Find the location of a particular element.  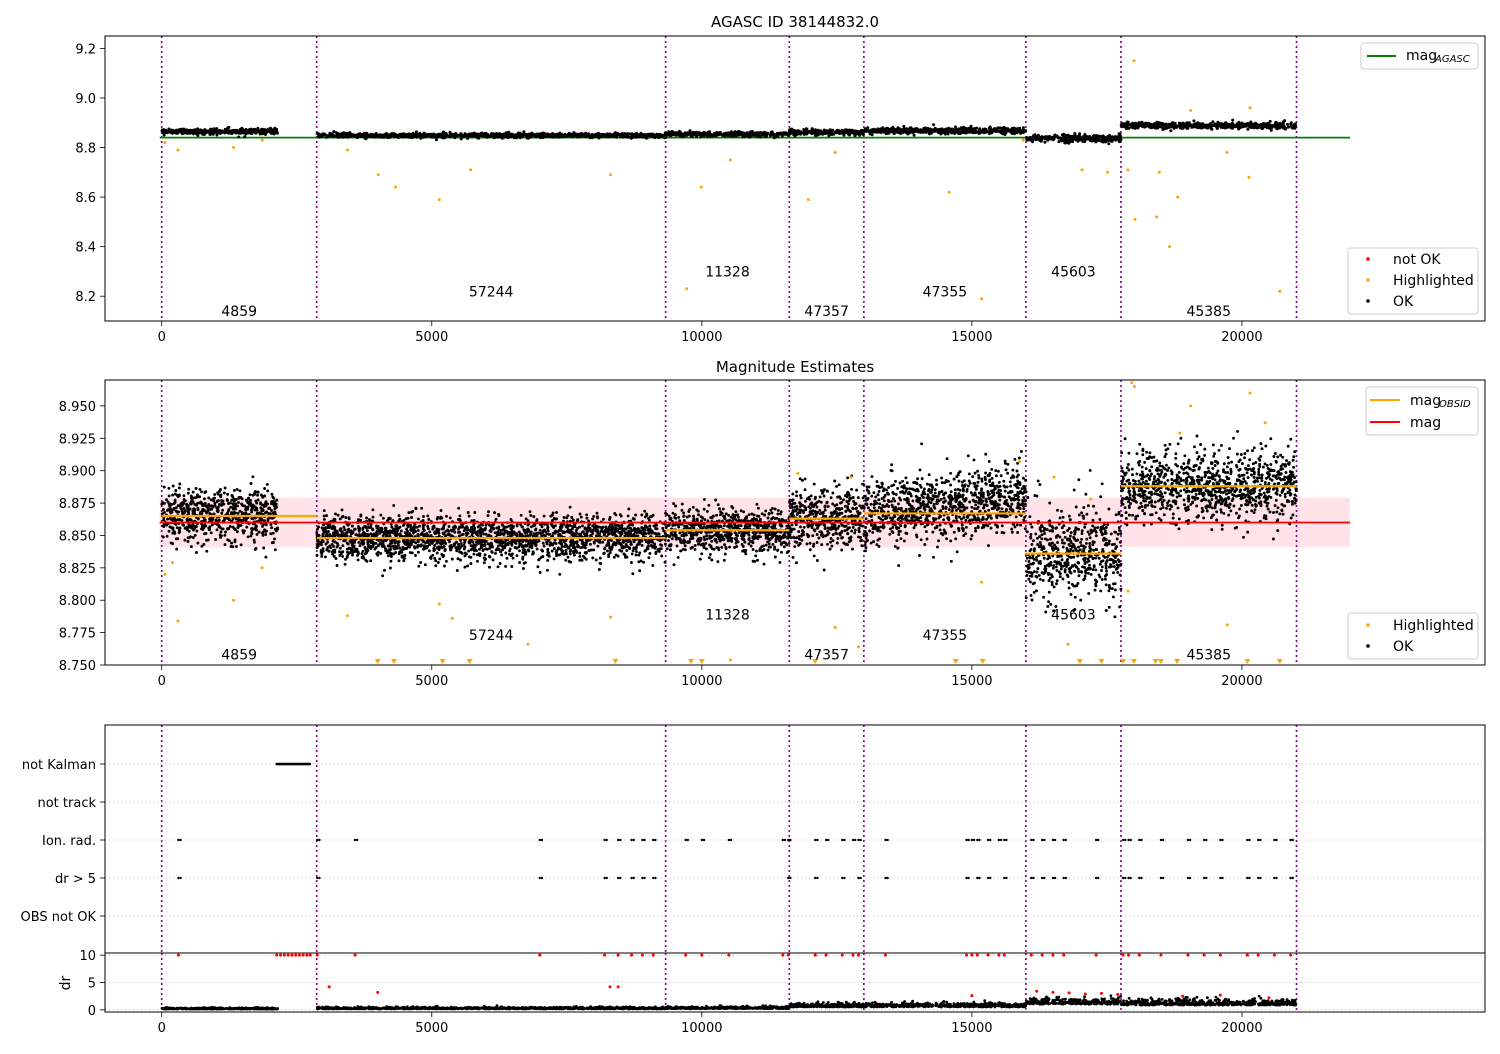

agasc-ytick-label: 8.8 is located at coordinates (85, 149).